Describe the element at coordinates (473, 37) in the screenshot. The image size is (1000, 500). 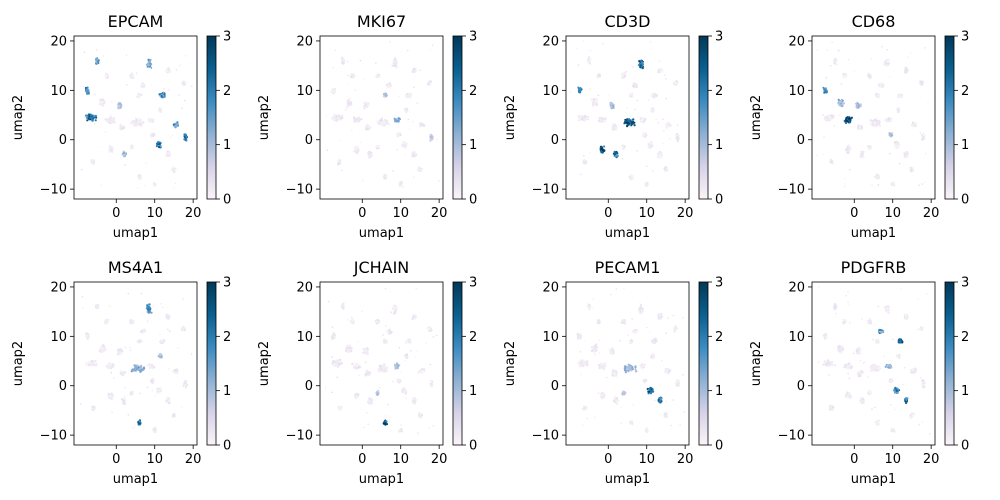
I see `colorbar-tick-label: 3` at that location.